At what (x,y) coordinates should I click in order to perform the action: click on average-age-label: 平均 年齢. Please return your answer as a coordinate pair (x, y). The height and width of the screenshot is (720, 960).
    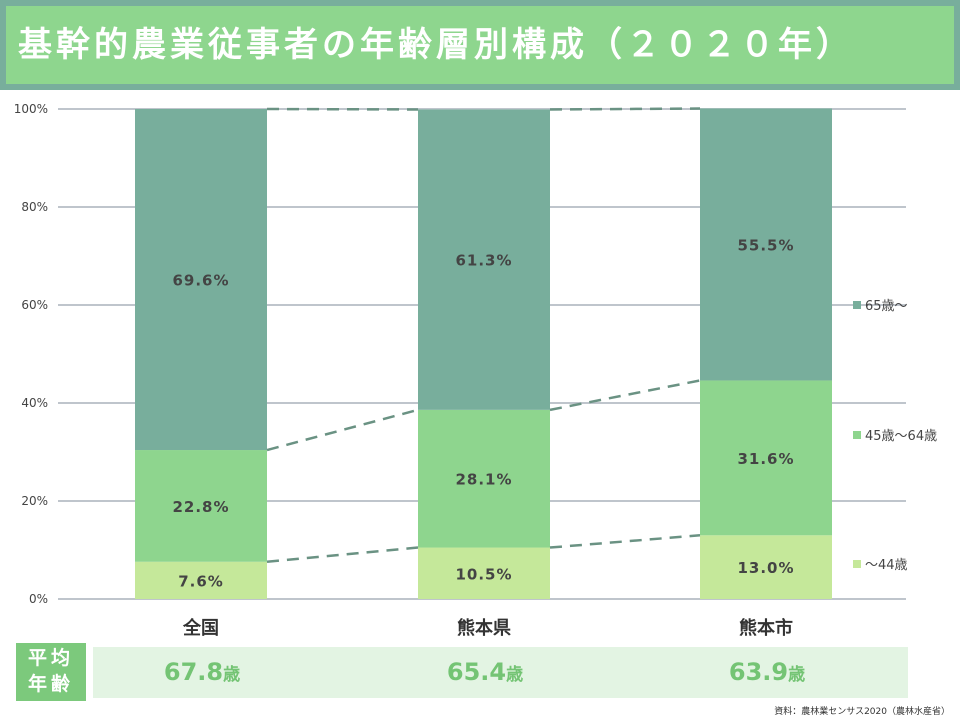
    Looking at the image, I should click on (51, 672).